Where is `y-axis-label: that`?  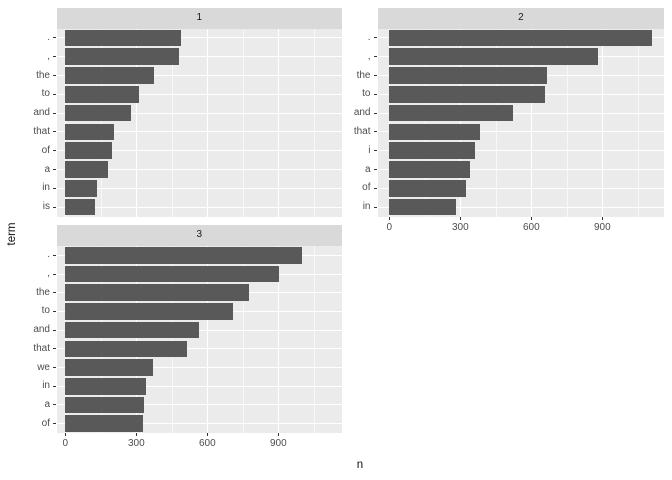 y-axis-label: that is located at coordinates (41, 348).